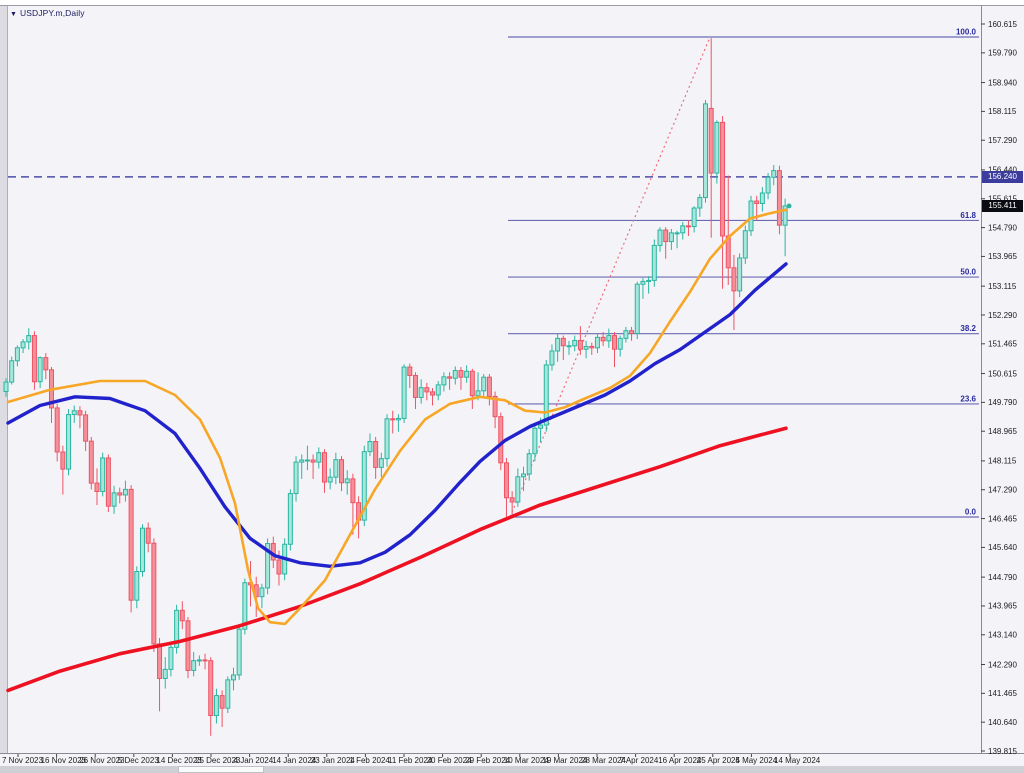 Image resolution: width=1024 pixels, height=773 pixels. I want to click on time-axis-label: 11 Feb 2024, so click(410, 760).